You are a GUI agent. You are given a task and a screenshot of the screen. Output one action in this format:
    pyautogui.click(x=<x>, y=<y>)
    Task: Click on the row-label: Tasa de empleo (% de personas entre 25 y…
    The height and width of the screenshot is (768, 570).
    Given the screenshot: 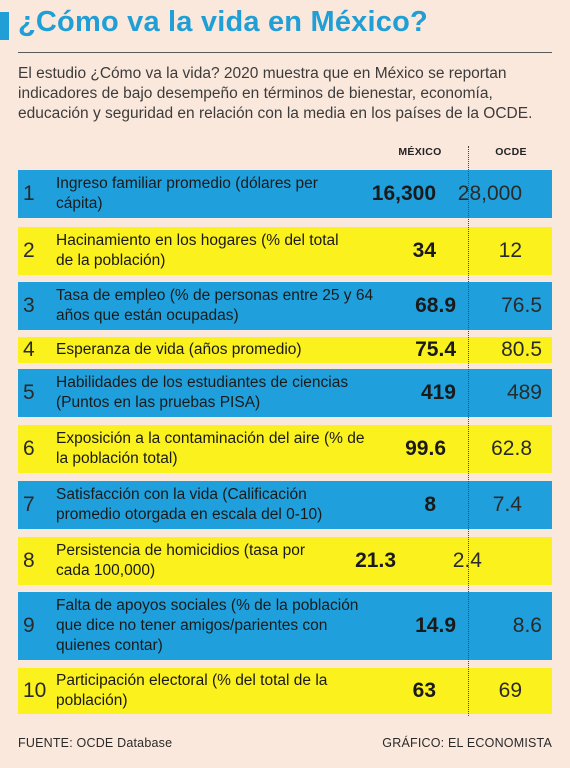 What is the action you would take?
    pyautogui.click(x=215, y=305)
    